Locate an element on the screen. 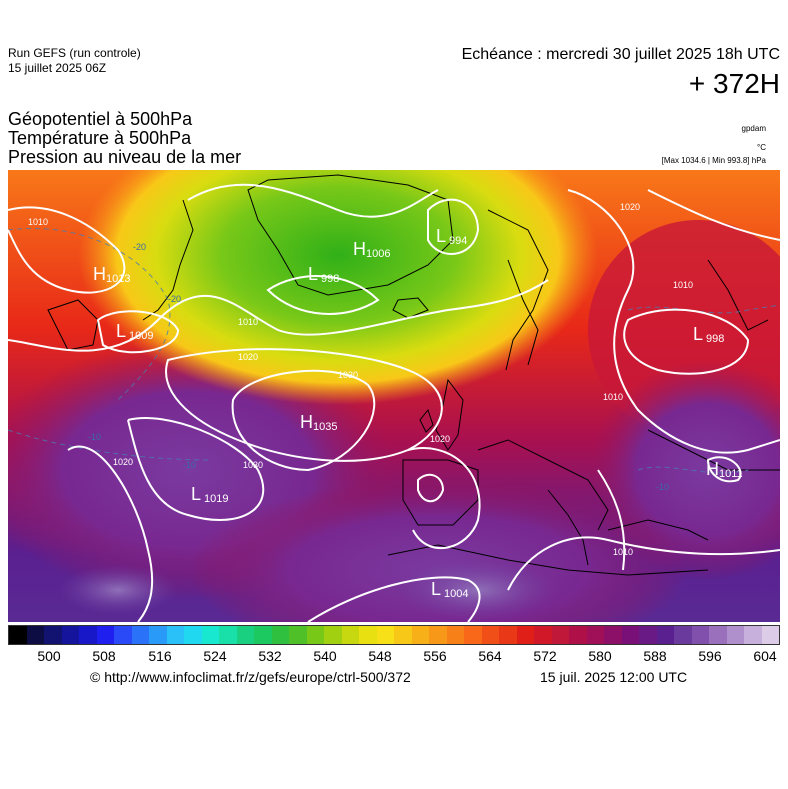 This screenshot has width=788, height=789. pressure-center-value: 1006 is located at coordinates (378, 254).